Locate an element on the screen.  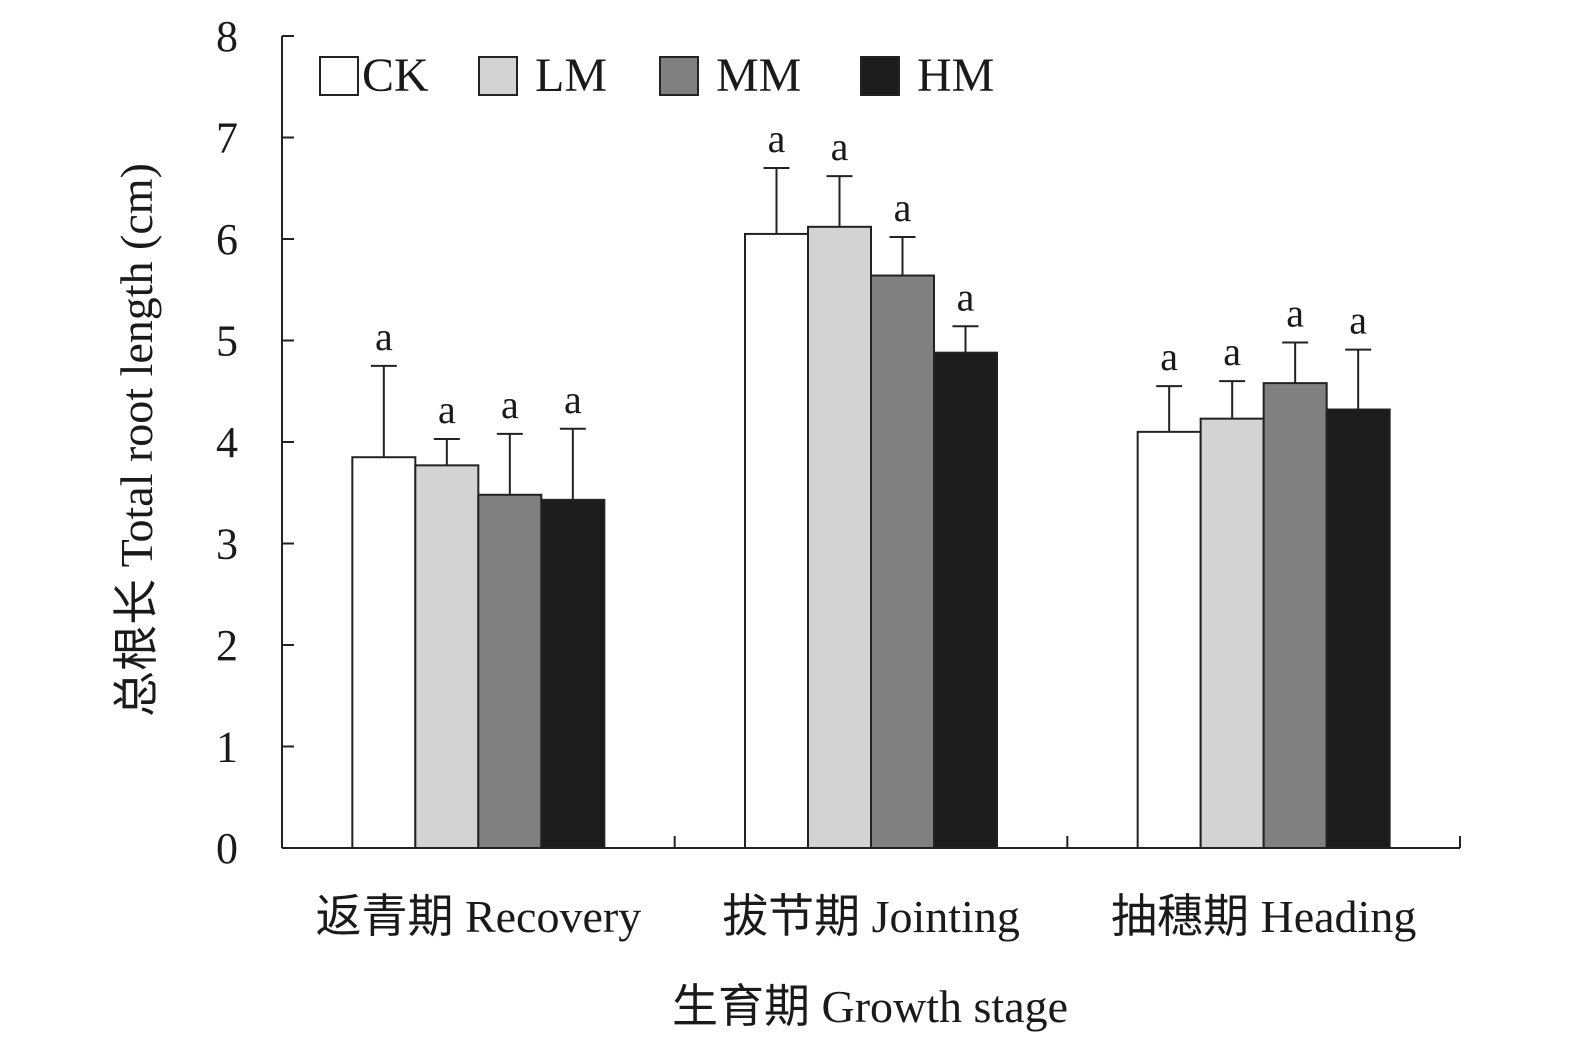
x-category-label: 返青期 Recovery is located at coordinates (478, 916).